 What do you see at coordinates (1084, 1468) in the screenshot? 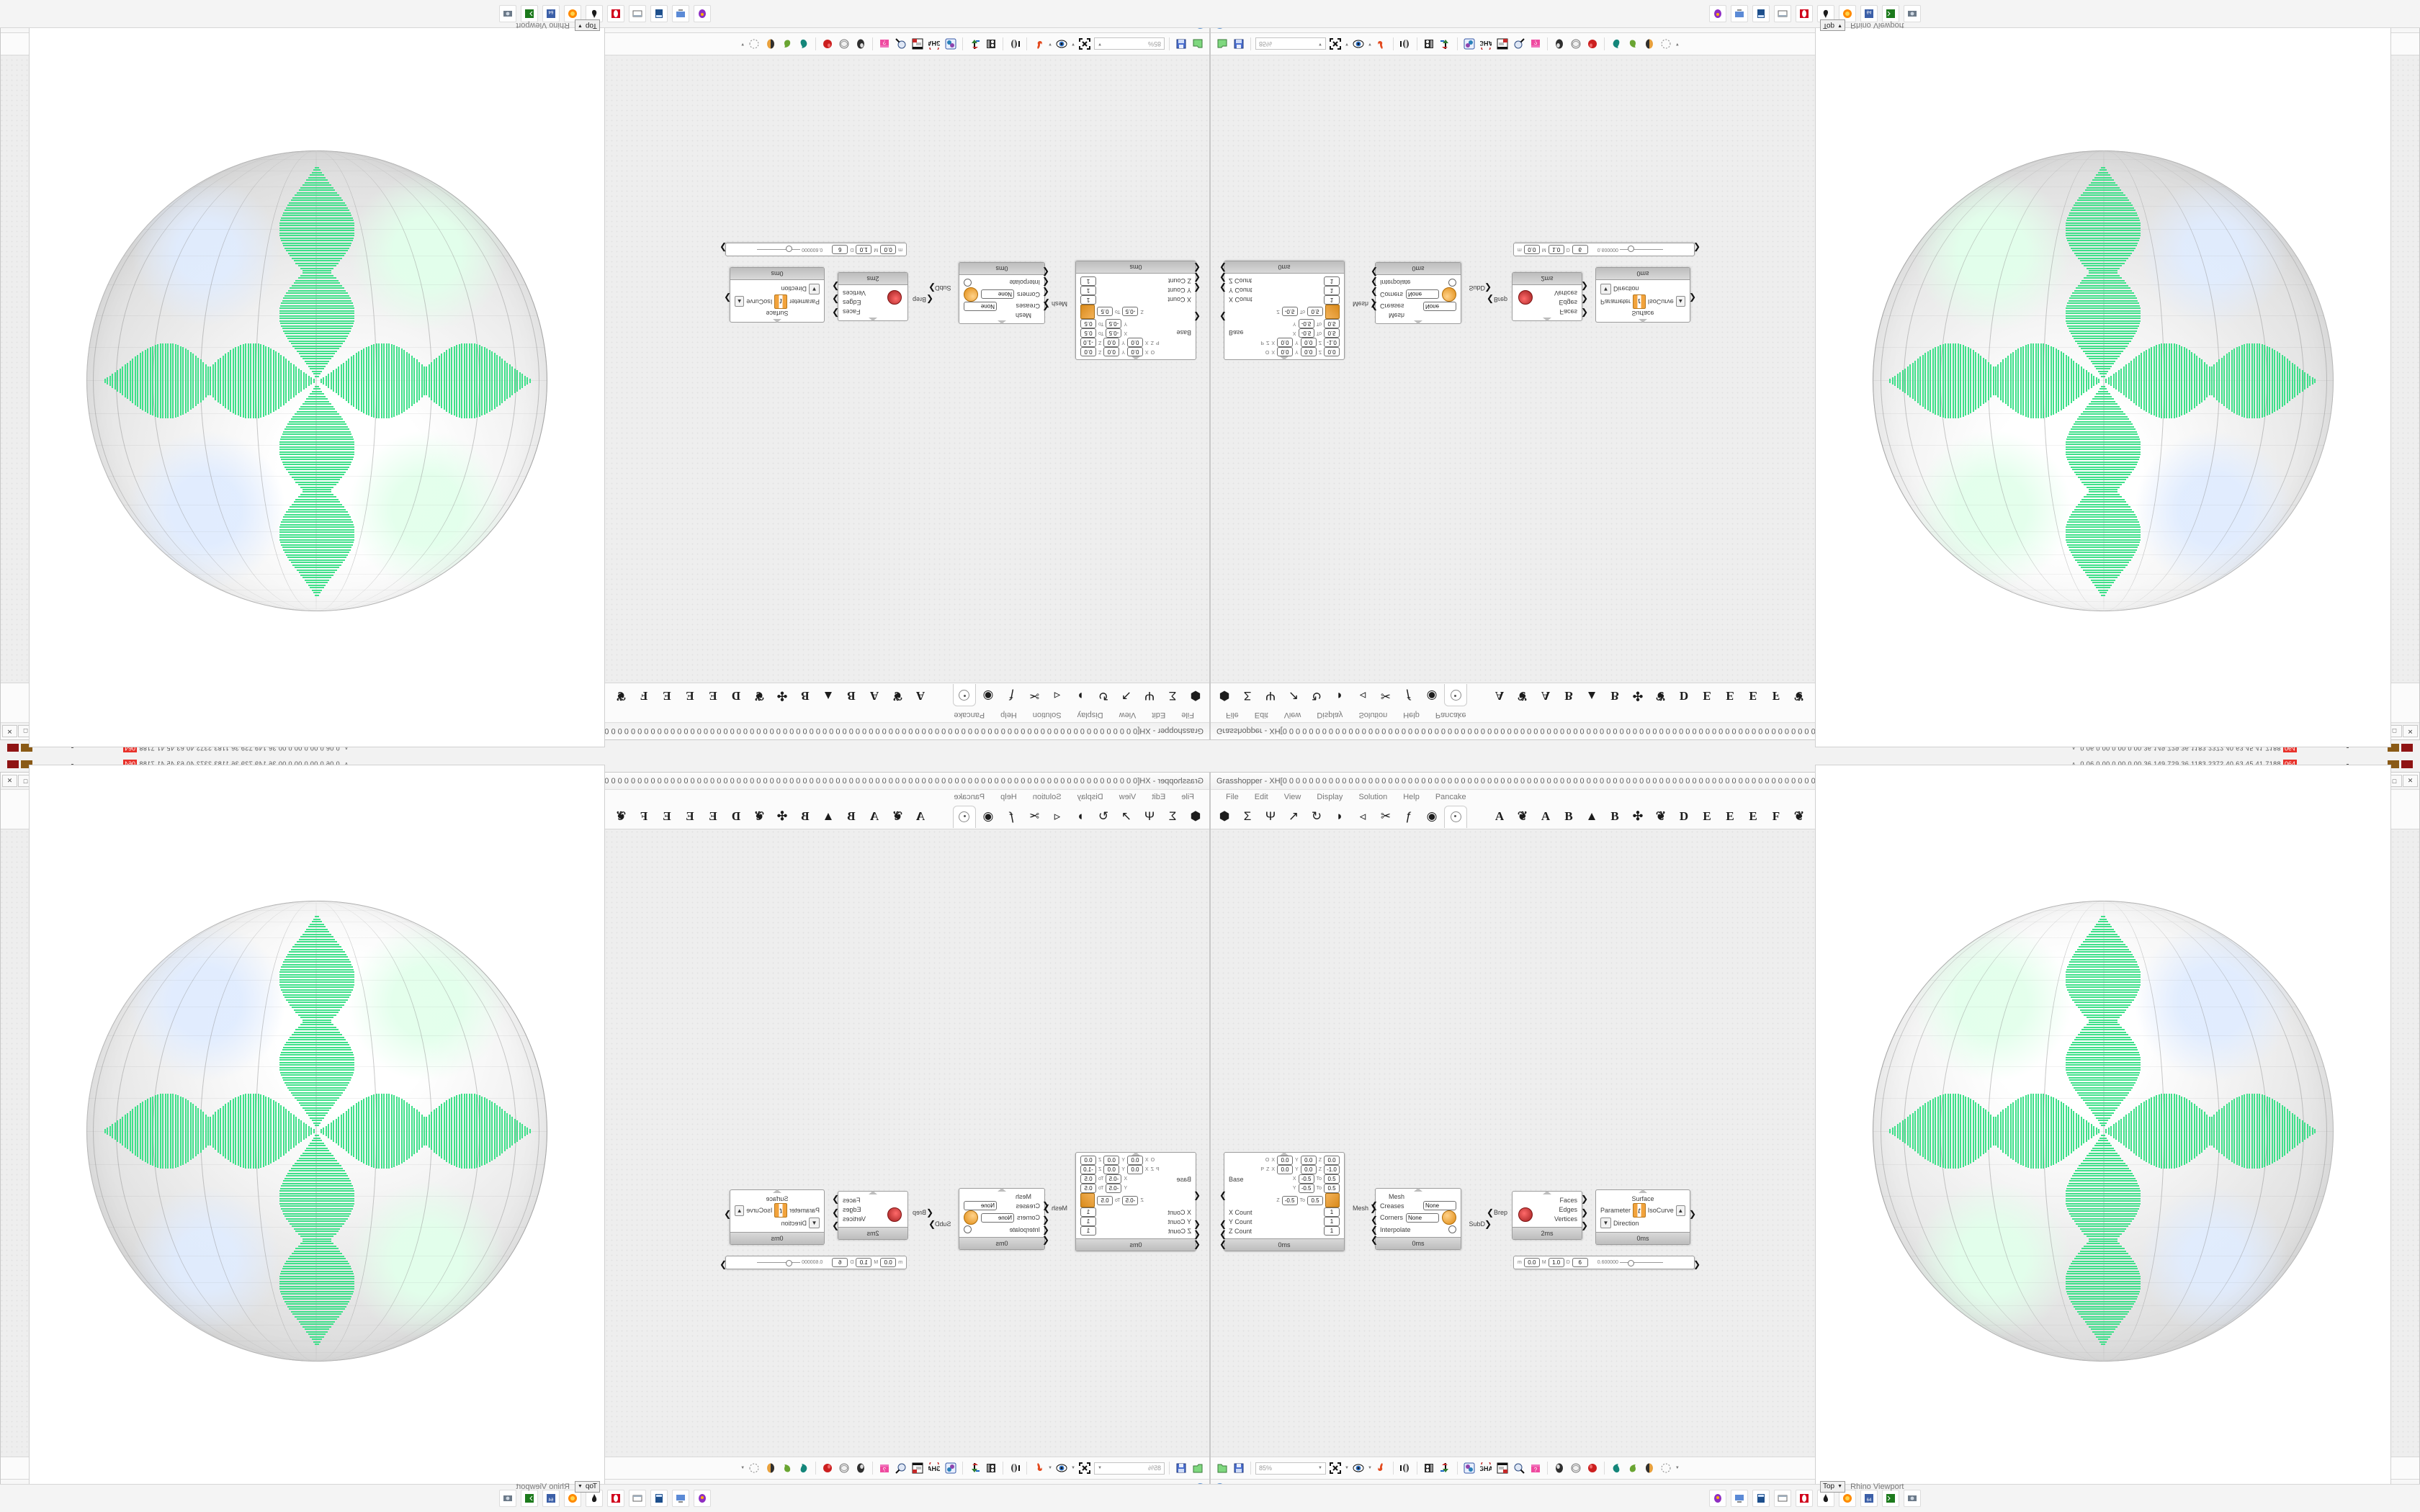
I see `zoom-extents-icon` at bounding box center [1084, 1468].